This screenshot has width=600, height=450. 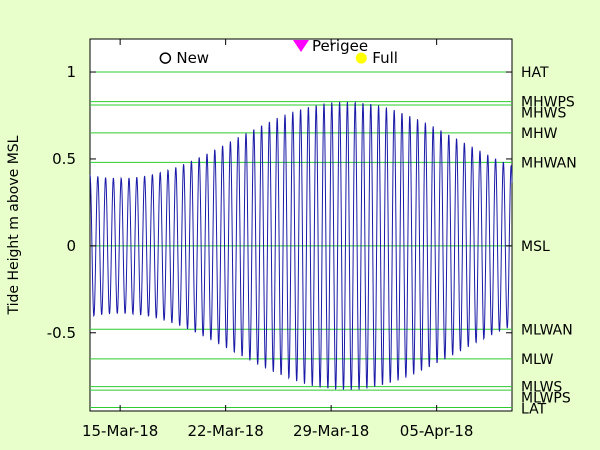 I want to click on y-axis-label: Tide Height m above MSL, so click(x=14, y=225).